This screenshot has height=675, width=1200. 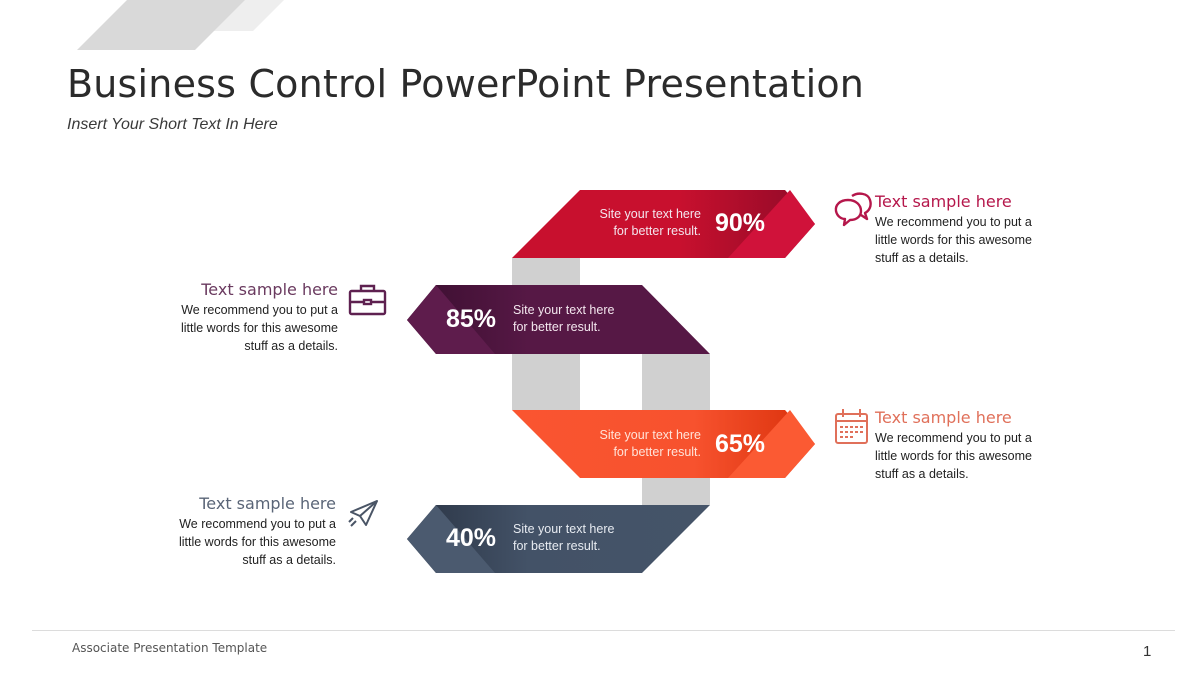 I want to click on item-plane-title: Text sample here, so click(x=267, y=503).